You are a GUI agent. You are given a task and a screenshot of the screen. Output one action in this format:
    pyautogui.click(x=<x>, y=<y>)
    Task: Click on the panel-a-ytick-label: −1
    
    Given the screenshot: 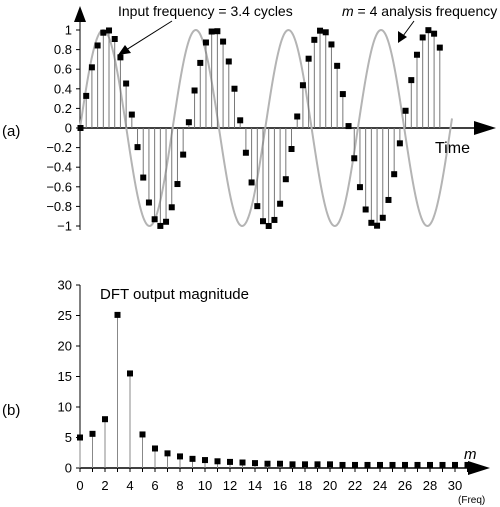 What is the action you would take?
    pyautogui.click(x=64, y=226)
    